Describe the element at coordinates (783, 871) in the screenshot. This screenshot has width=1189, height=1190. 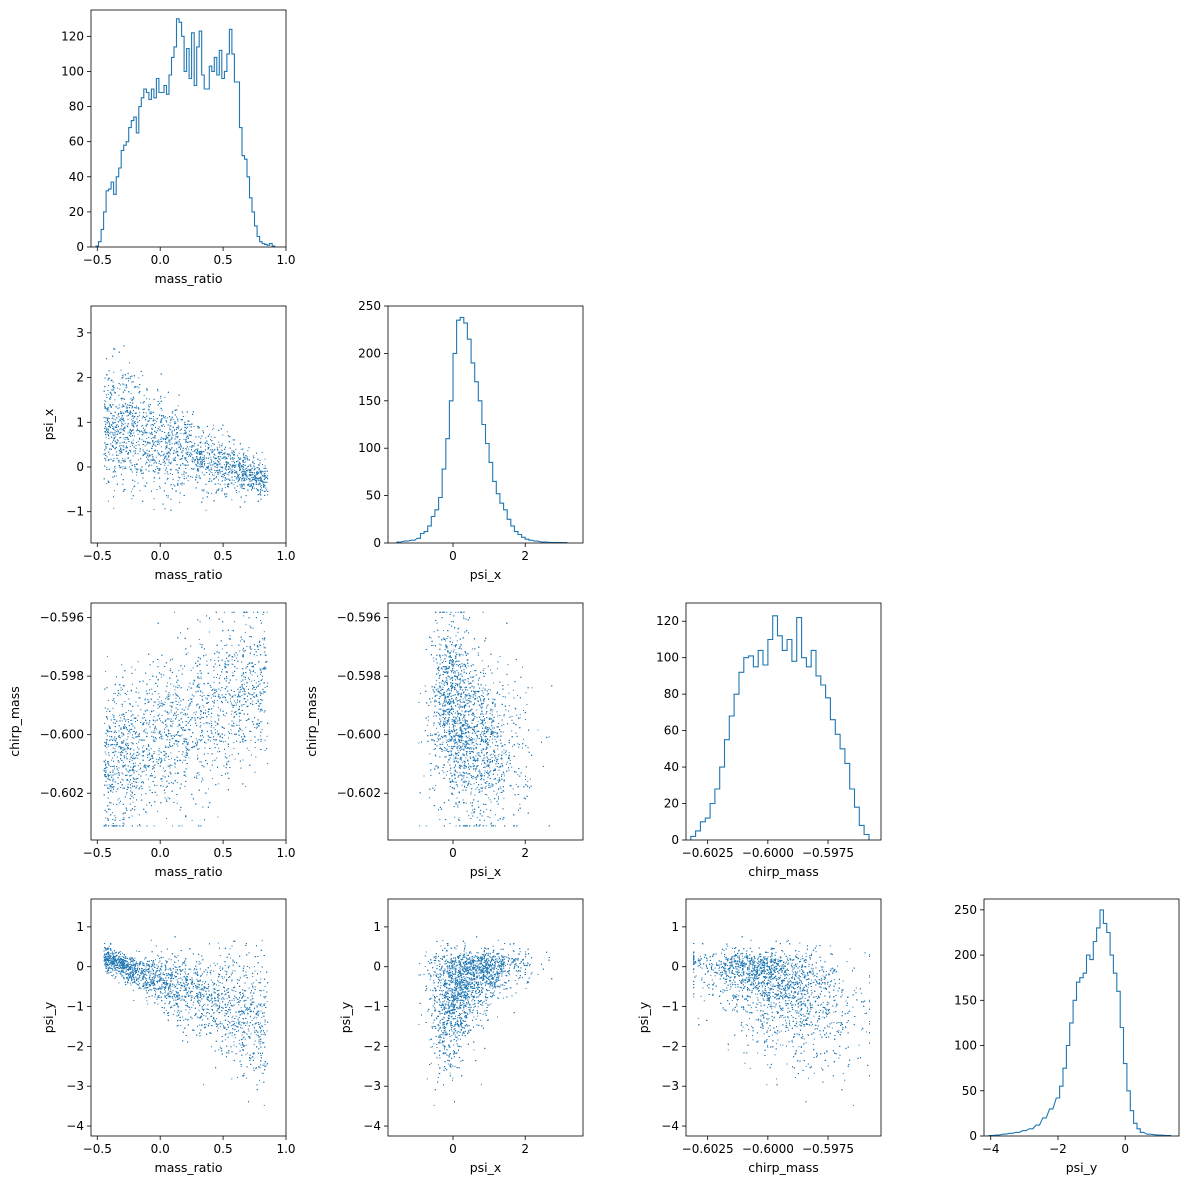
I see `x-axis-label: chirp_mass` at that location.